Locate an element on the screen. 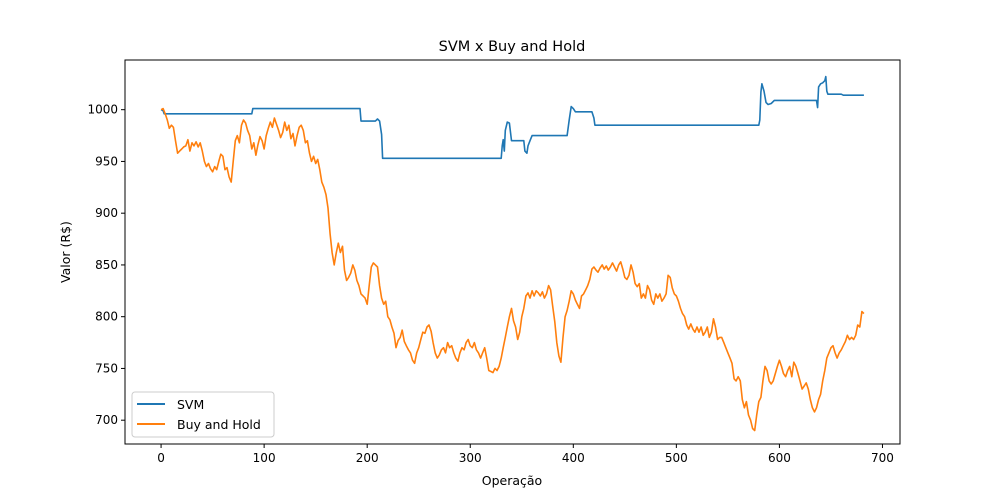 The width and height of the screenshot is (1000, 500). legend: SVM Buy and Hold is located at coordinates (203, 414).